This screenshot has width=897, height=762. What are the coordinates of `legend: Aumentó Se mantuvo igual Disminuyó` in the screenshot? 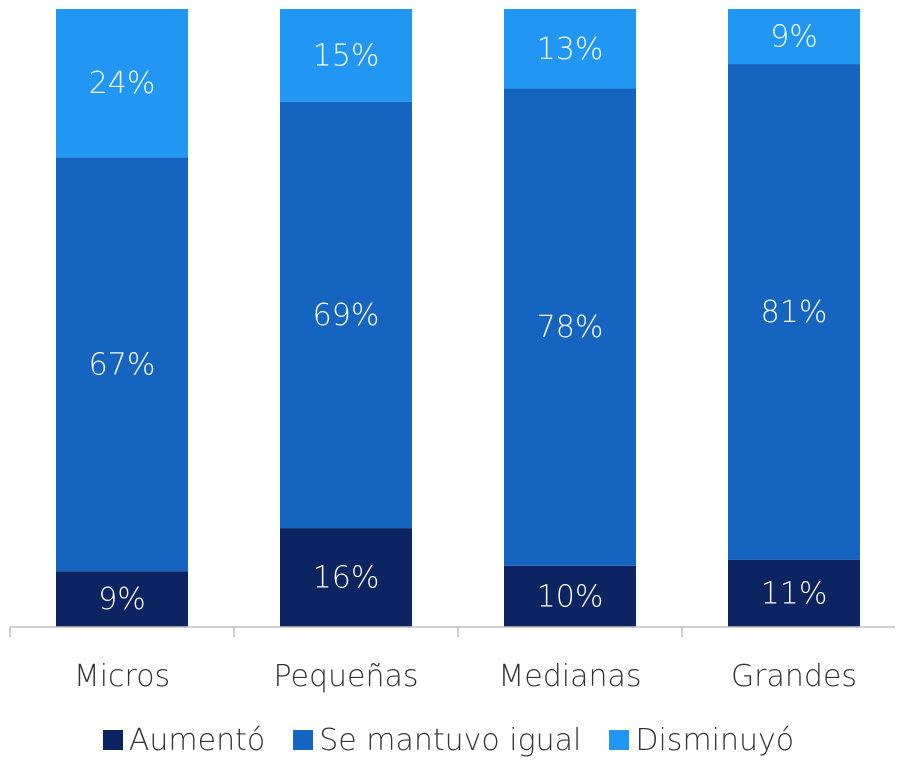 It's located at (448, 740).